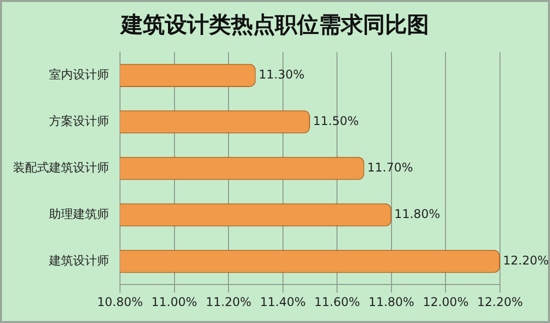  What do you see at coordinates (229, 301) in the screenshot?
I see `x-tick-label: 11.20%` at bounding box center [229, 301].